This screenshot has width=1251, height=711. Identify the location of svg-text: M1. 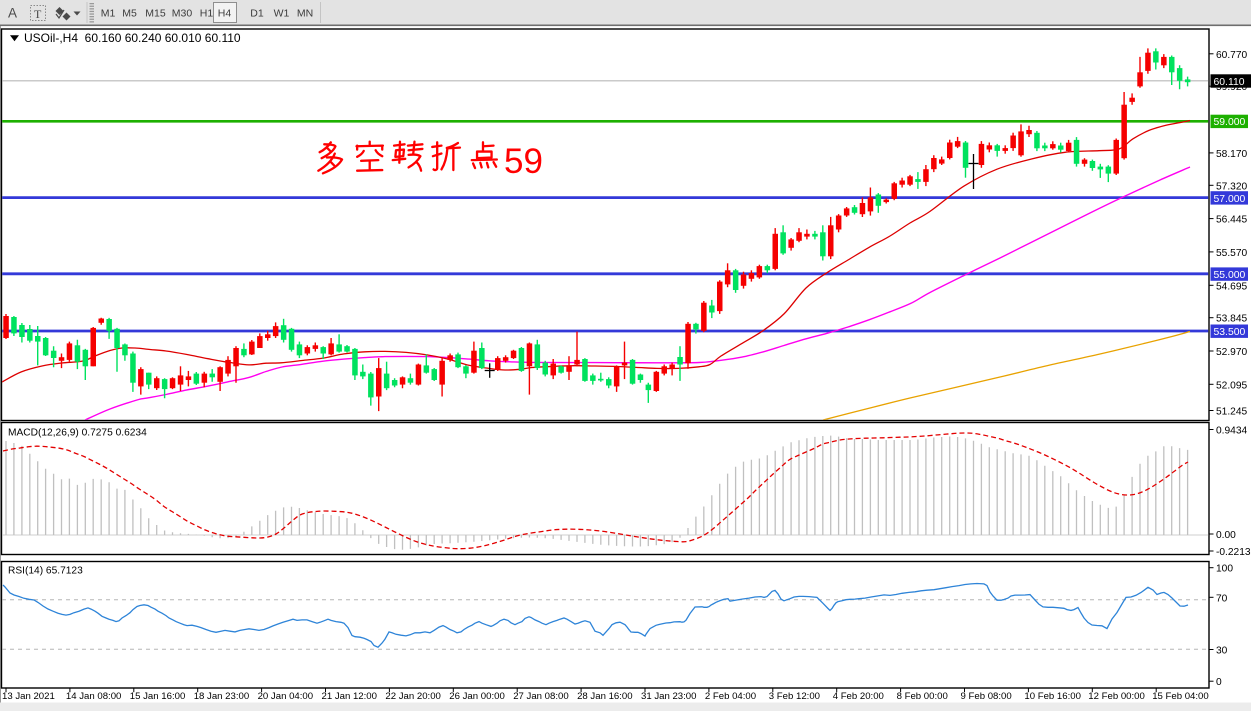
(108, 14).